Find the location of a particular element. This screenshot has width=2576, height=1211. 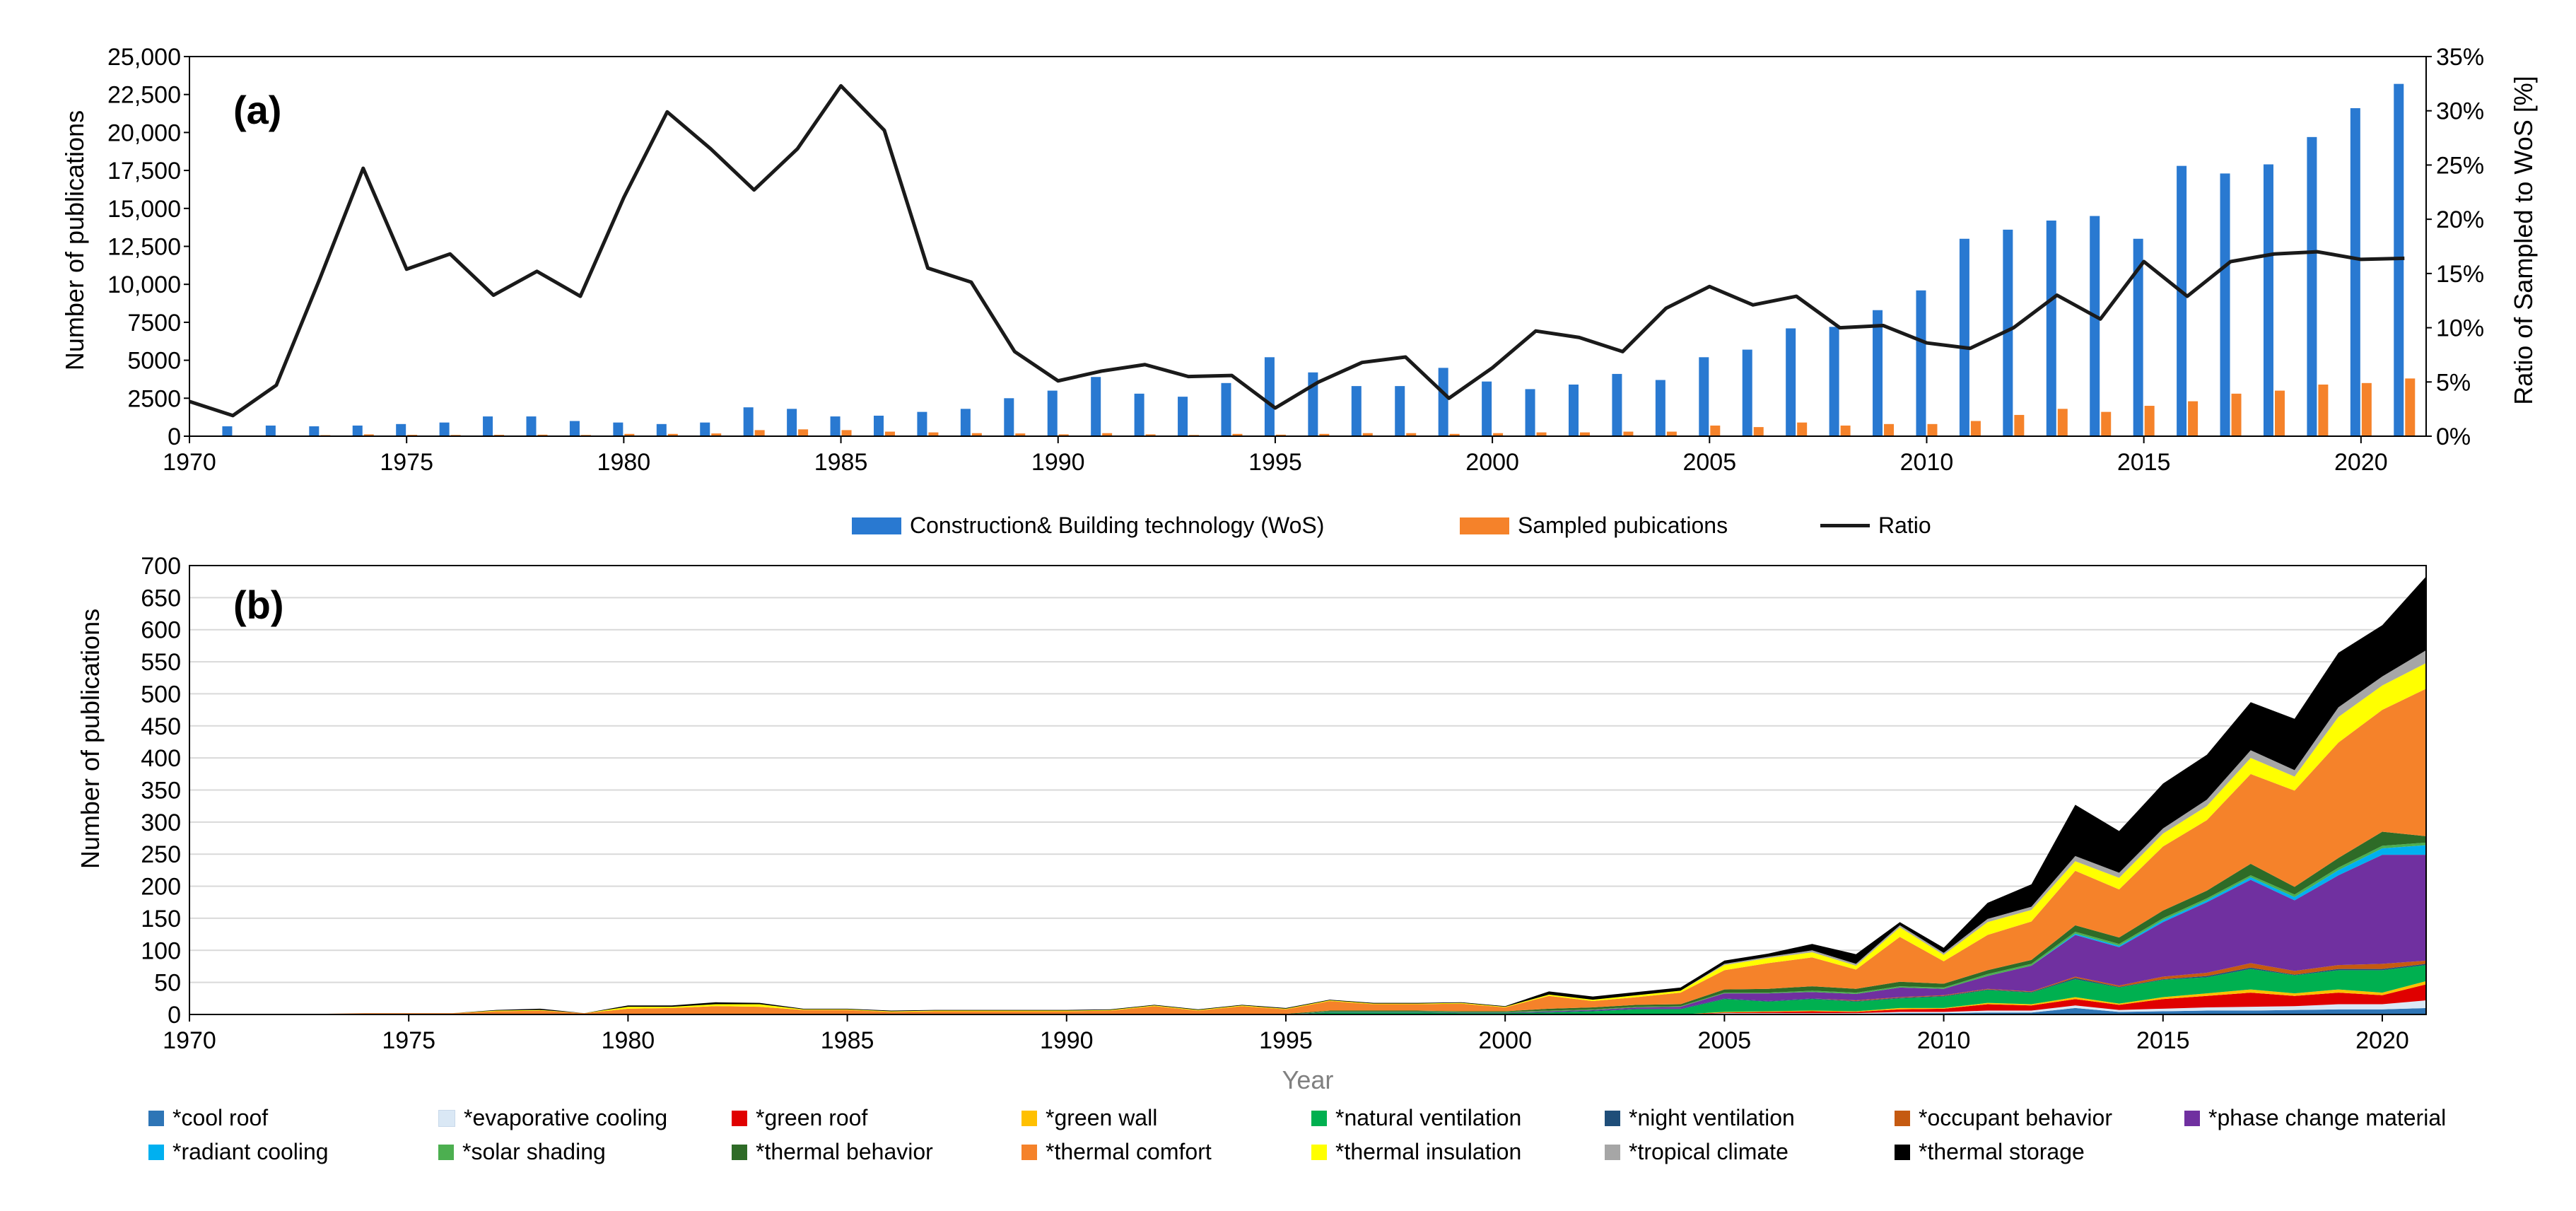

b-legend-label: *thermal behavior is located at coordinates (845, 1151).